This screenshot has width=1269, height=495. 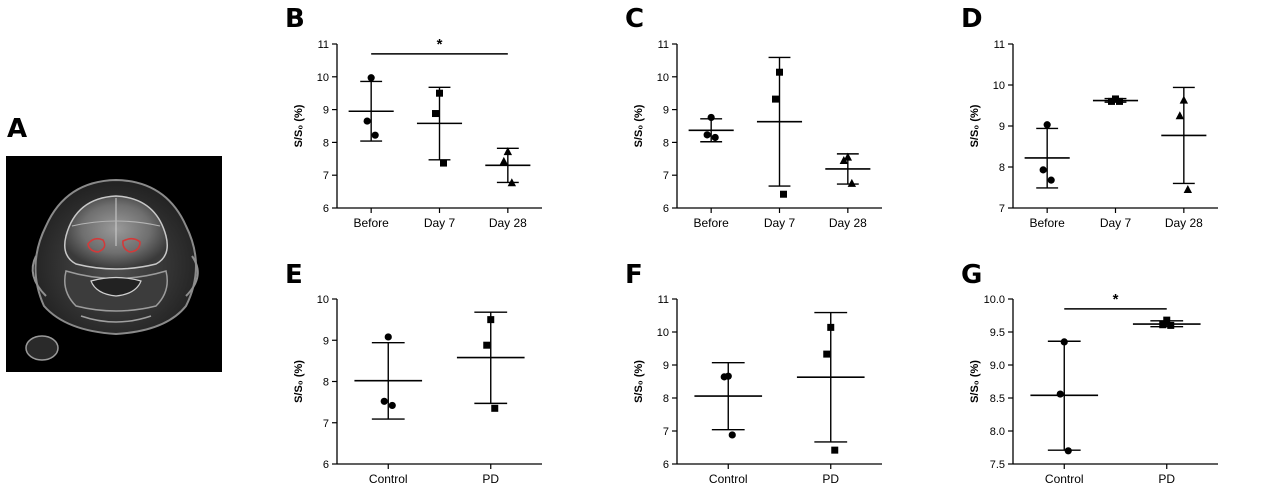 What do you see at coordinates (326, 341) in the screenshot?
I see `chart-e-y-tick-label: 9` at bounding box center [326, 341].